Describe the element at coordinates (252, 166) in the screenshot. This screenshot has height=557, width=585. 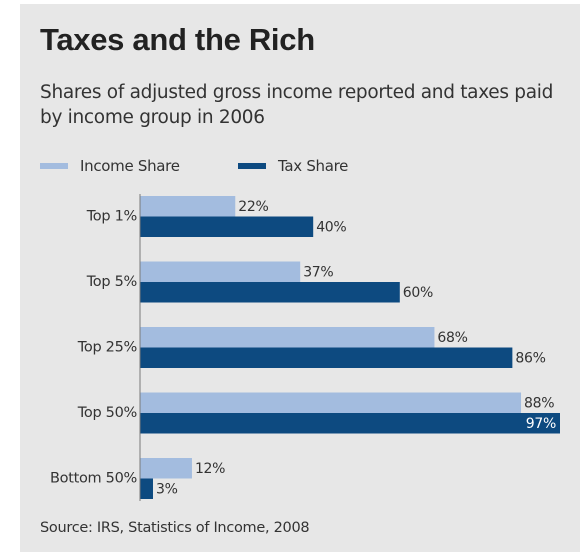
I see `legend-swatch-tax-share` at that location.